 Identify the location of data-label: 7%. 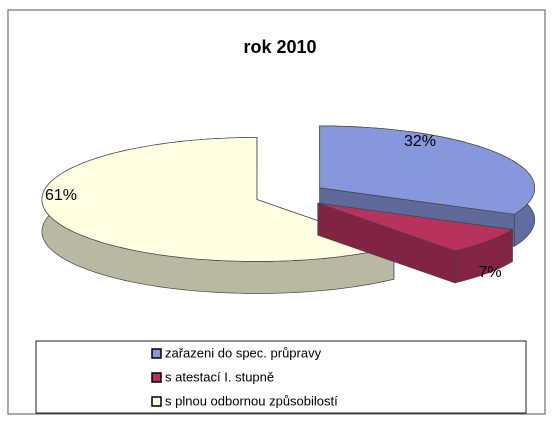
(489, 272).